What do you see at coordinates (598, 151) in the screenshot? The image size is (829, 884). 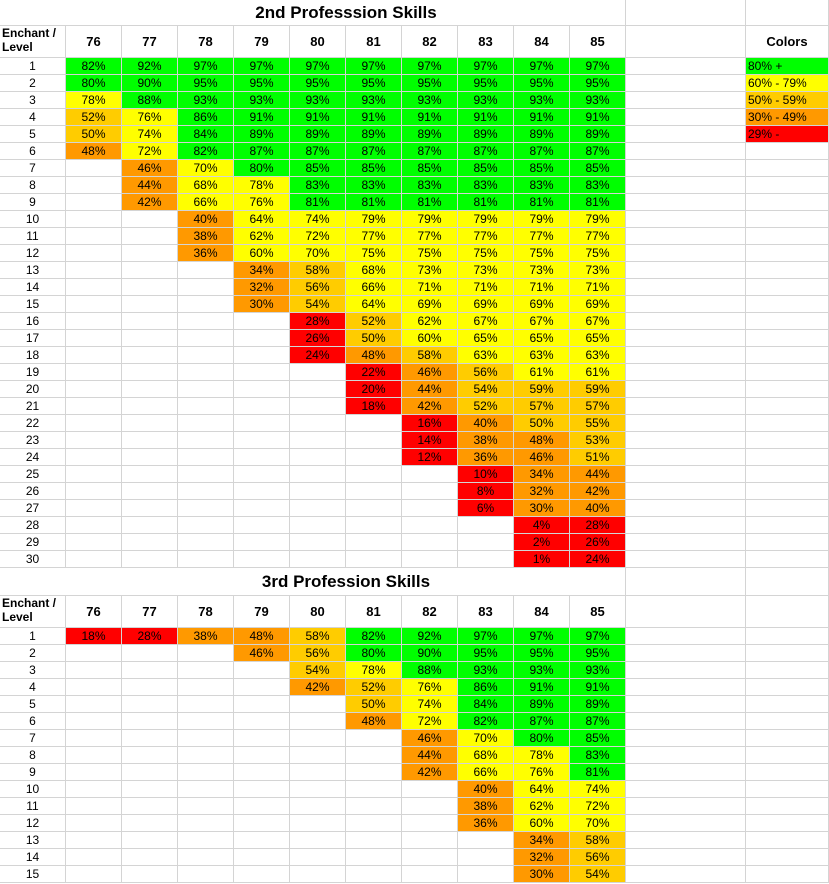 I see `data-cell: 87%` at bounding box center [598, 151].